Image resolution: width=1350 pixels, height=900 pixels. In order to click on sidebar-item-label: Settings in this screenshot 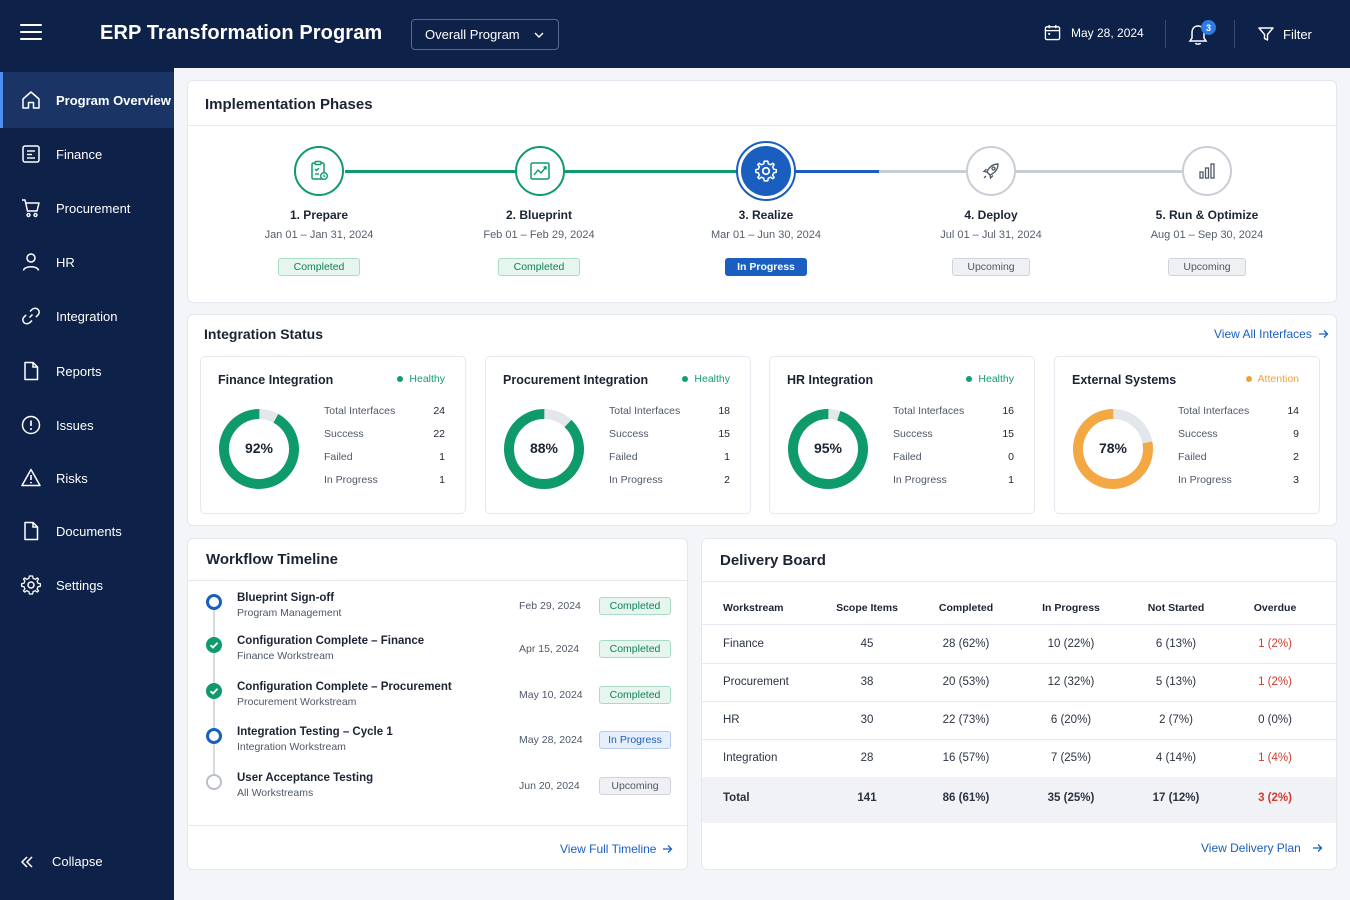, I will do `click(79, 585)`.